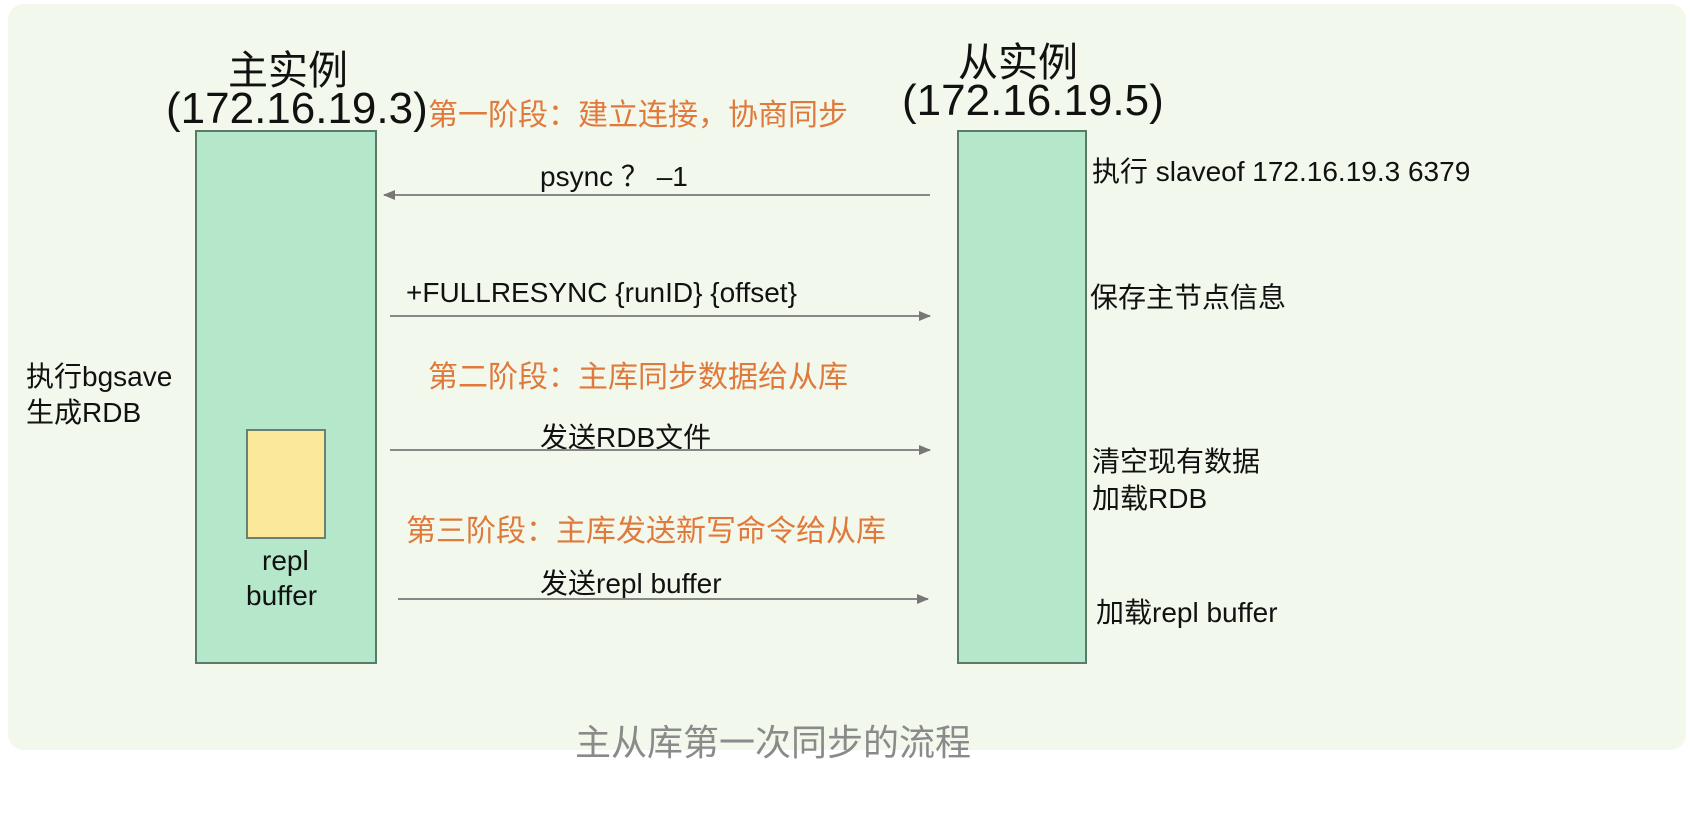  What do you see at coordinates (626, 437) in the screenshot?
I see `msg-send-rdb: 发送RDB文件` at bounding box center [626, 437].